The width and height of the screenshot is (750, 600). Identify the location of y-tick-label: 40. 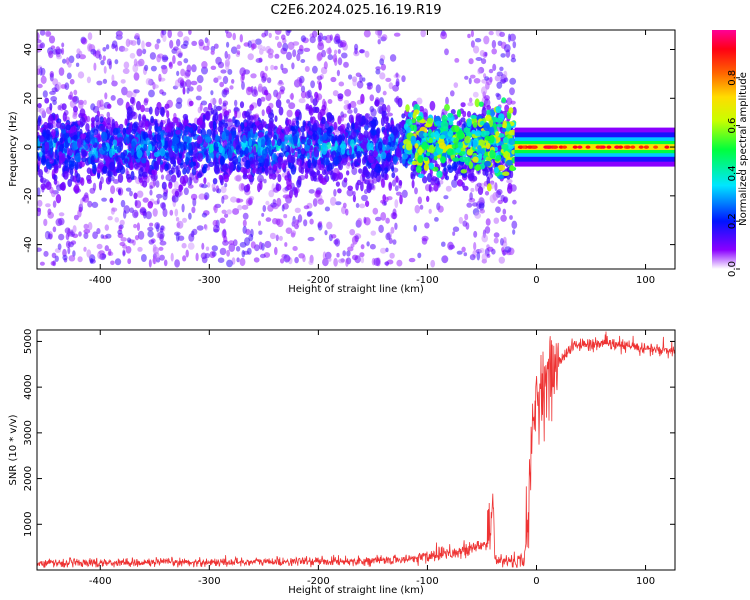
(28, 49).